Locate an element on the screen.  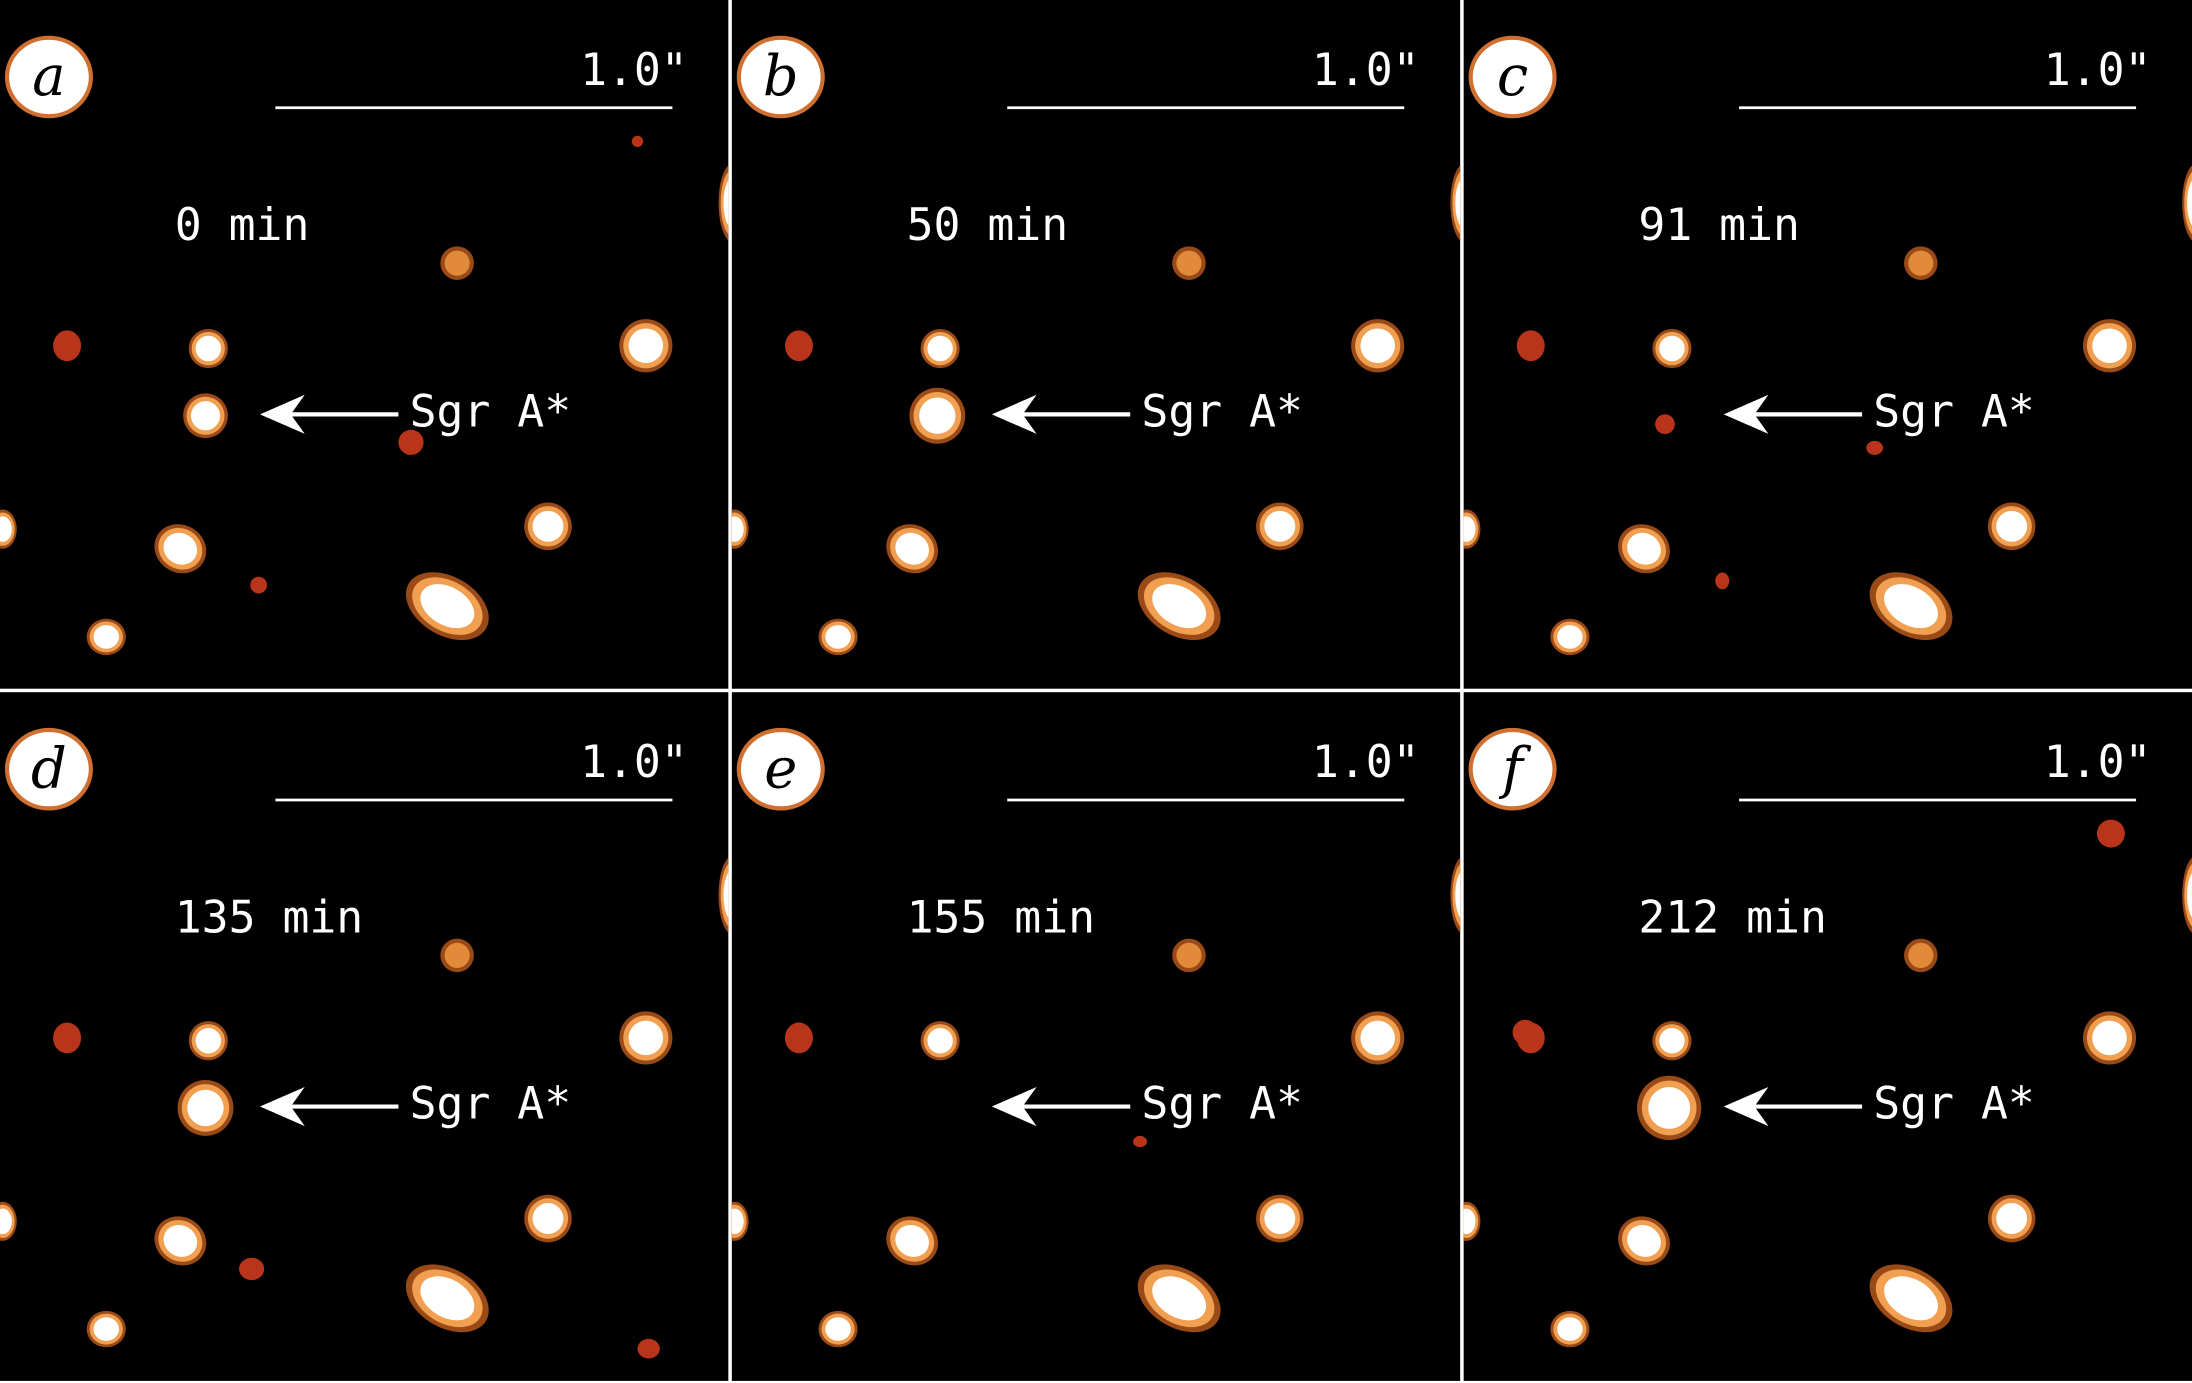
panel-label: d is located at coordinates (49, 768).